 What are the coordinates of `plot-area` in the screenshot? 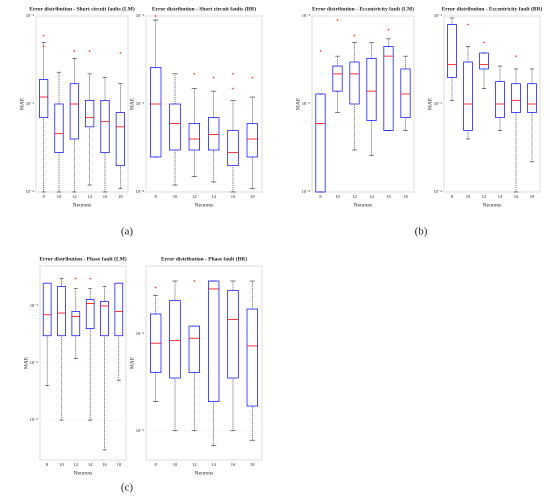 It's located at (204, 363).